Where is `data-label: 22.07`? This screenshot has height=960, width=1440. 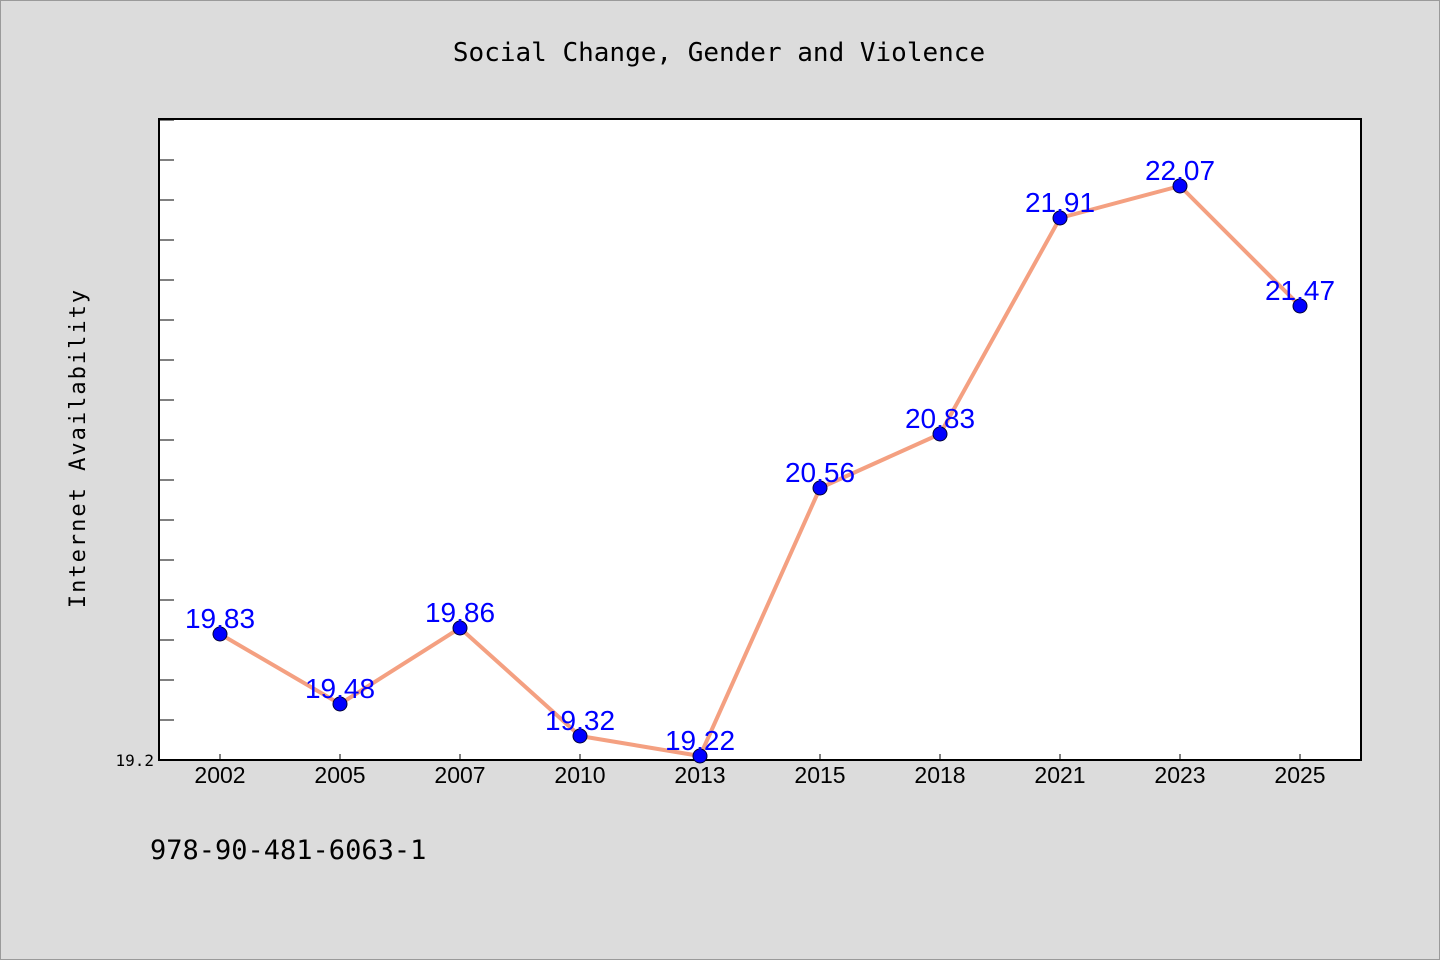
data-label: 22.07 is located at coordinates (1180, 170).